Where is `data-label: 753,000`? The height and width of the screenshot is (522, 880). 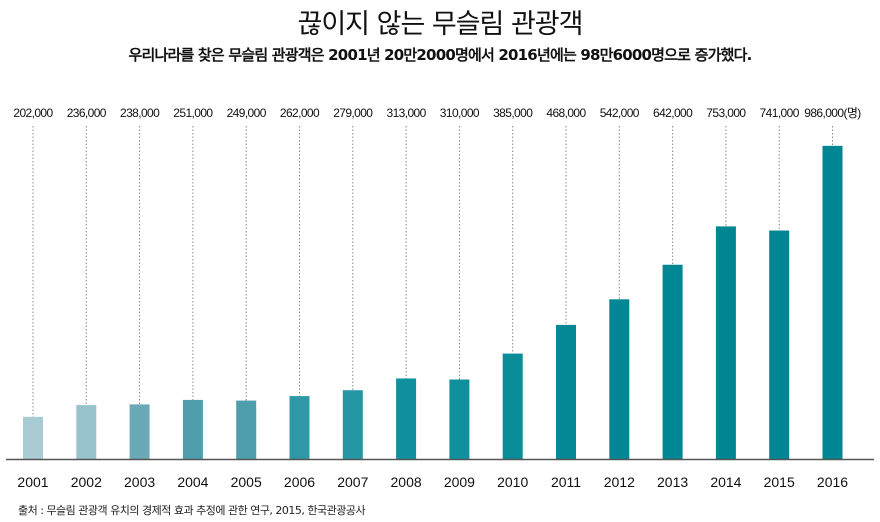
data-label: 753,000 is located at coordinates (726, 113).